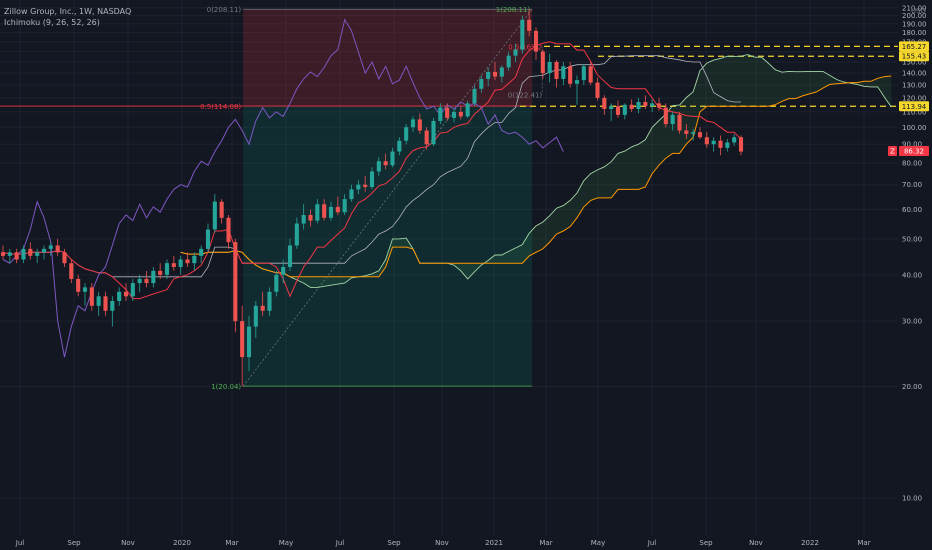 The width and height of the screenshot is (932, 550). I want to click on price-tag-bg, so click(914, 56).